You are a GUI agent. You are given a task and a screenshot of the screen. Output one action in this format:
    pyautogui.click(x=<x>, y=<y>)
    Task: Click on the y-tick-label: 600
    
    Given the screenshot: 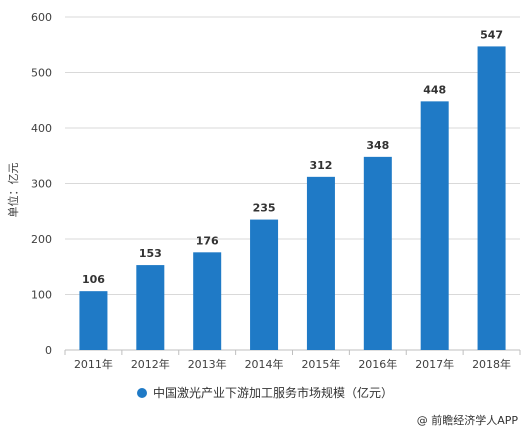 What is the action you would take?
    pyautogui.click(x=41, y=17)
    